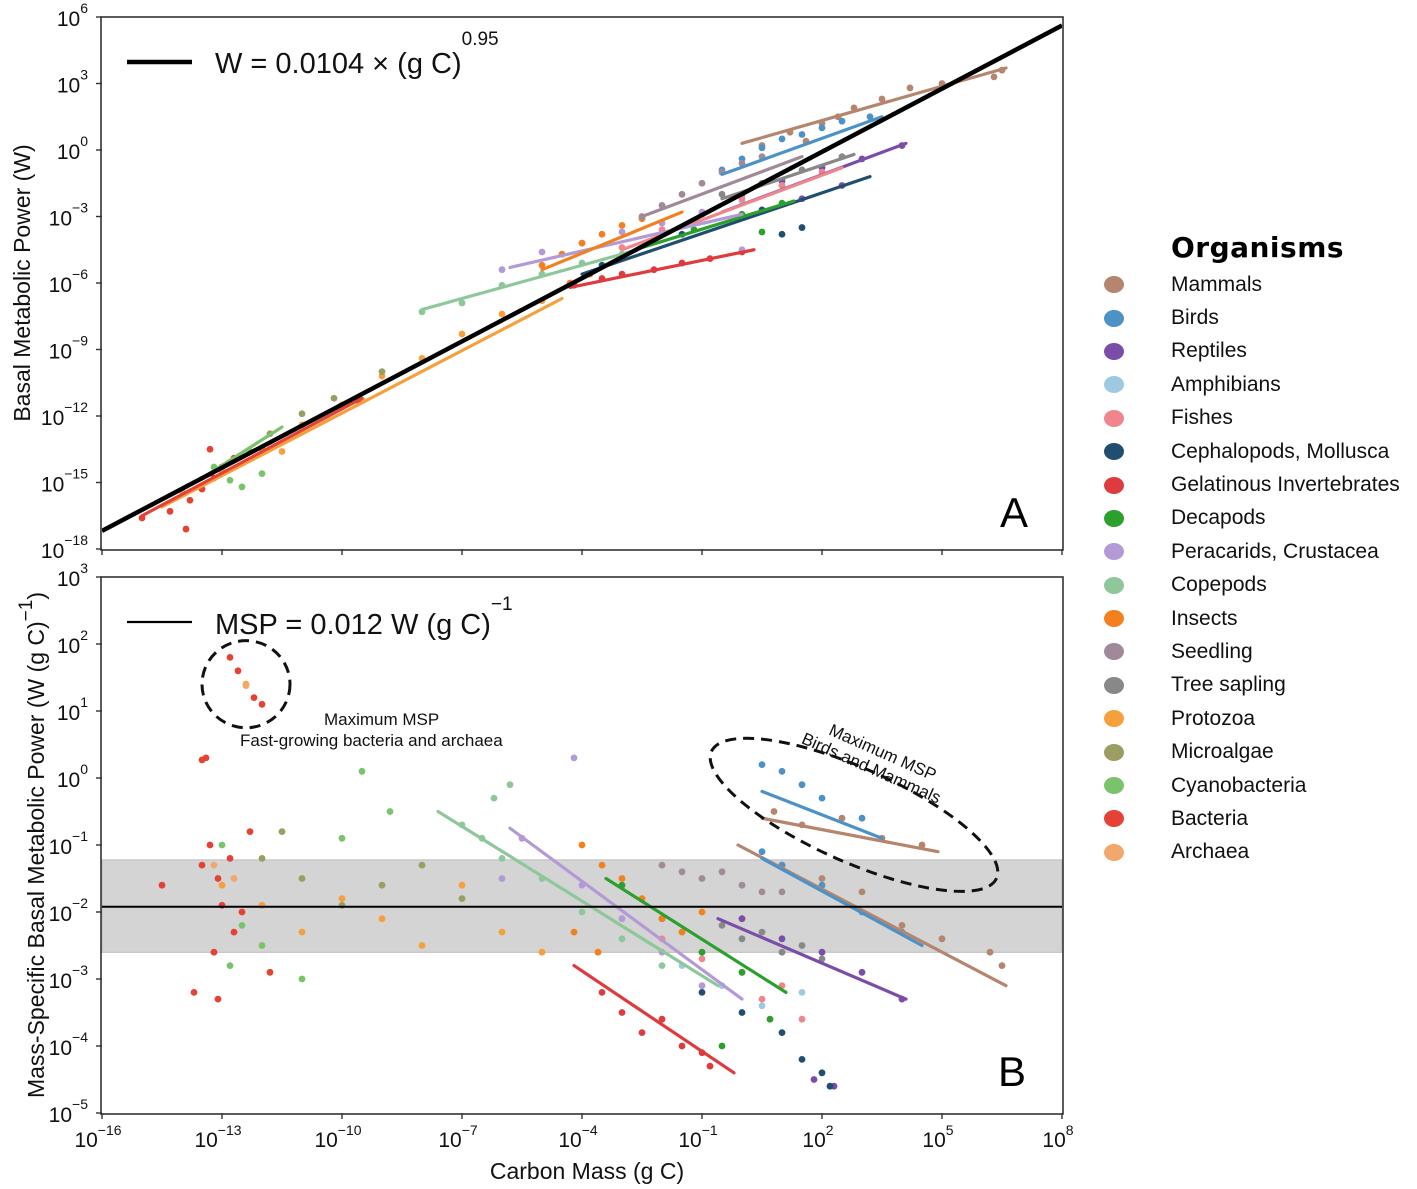 This screenshot has width=1417, height=1189. I want to click on x-tick-label: 10⁻¹, so click(698, 1137).